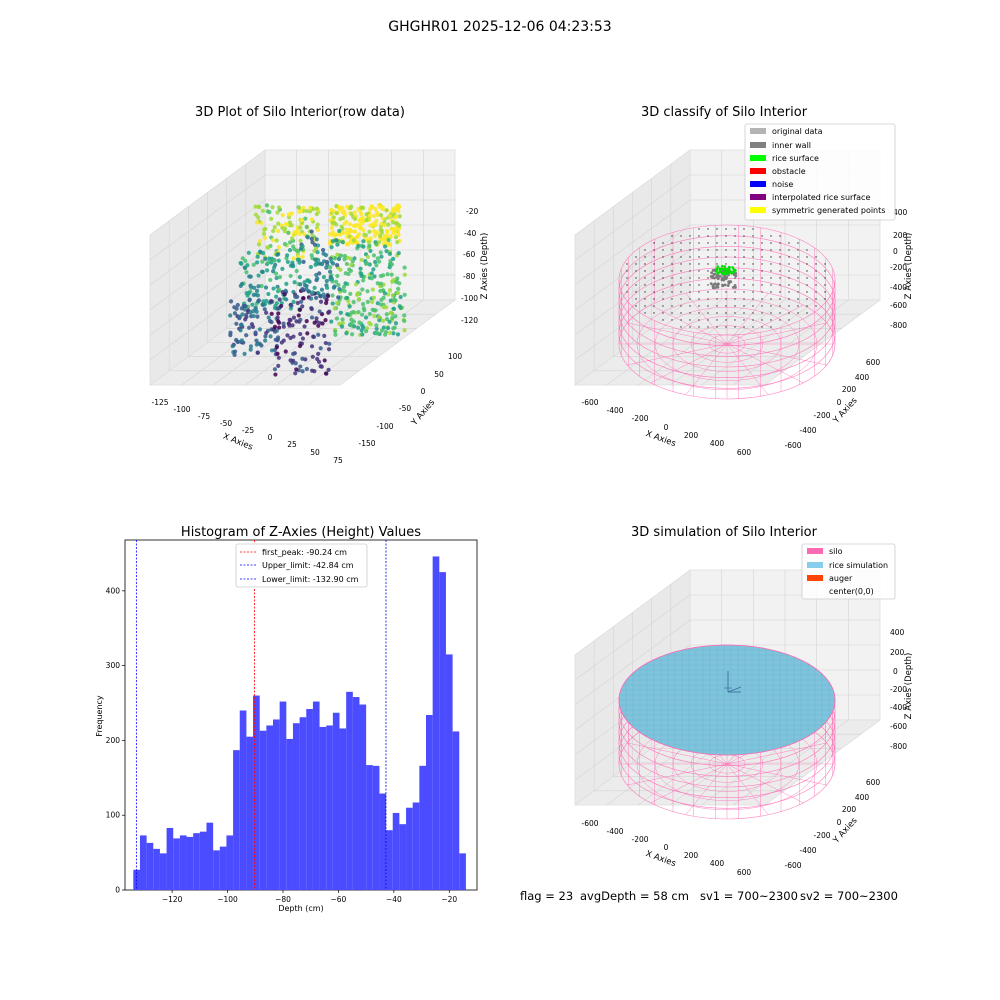 The width and height of the screenshot is (1000, 1000). I want to click on simulation-x-label: X Axies, so click(660, 859).